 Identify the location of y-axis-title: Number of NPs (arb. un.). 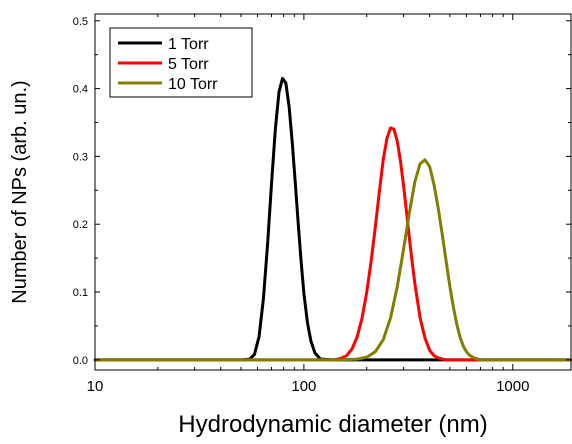
(20, 191).